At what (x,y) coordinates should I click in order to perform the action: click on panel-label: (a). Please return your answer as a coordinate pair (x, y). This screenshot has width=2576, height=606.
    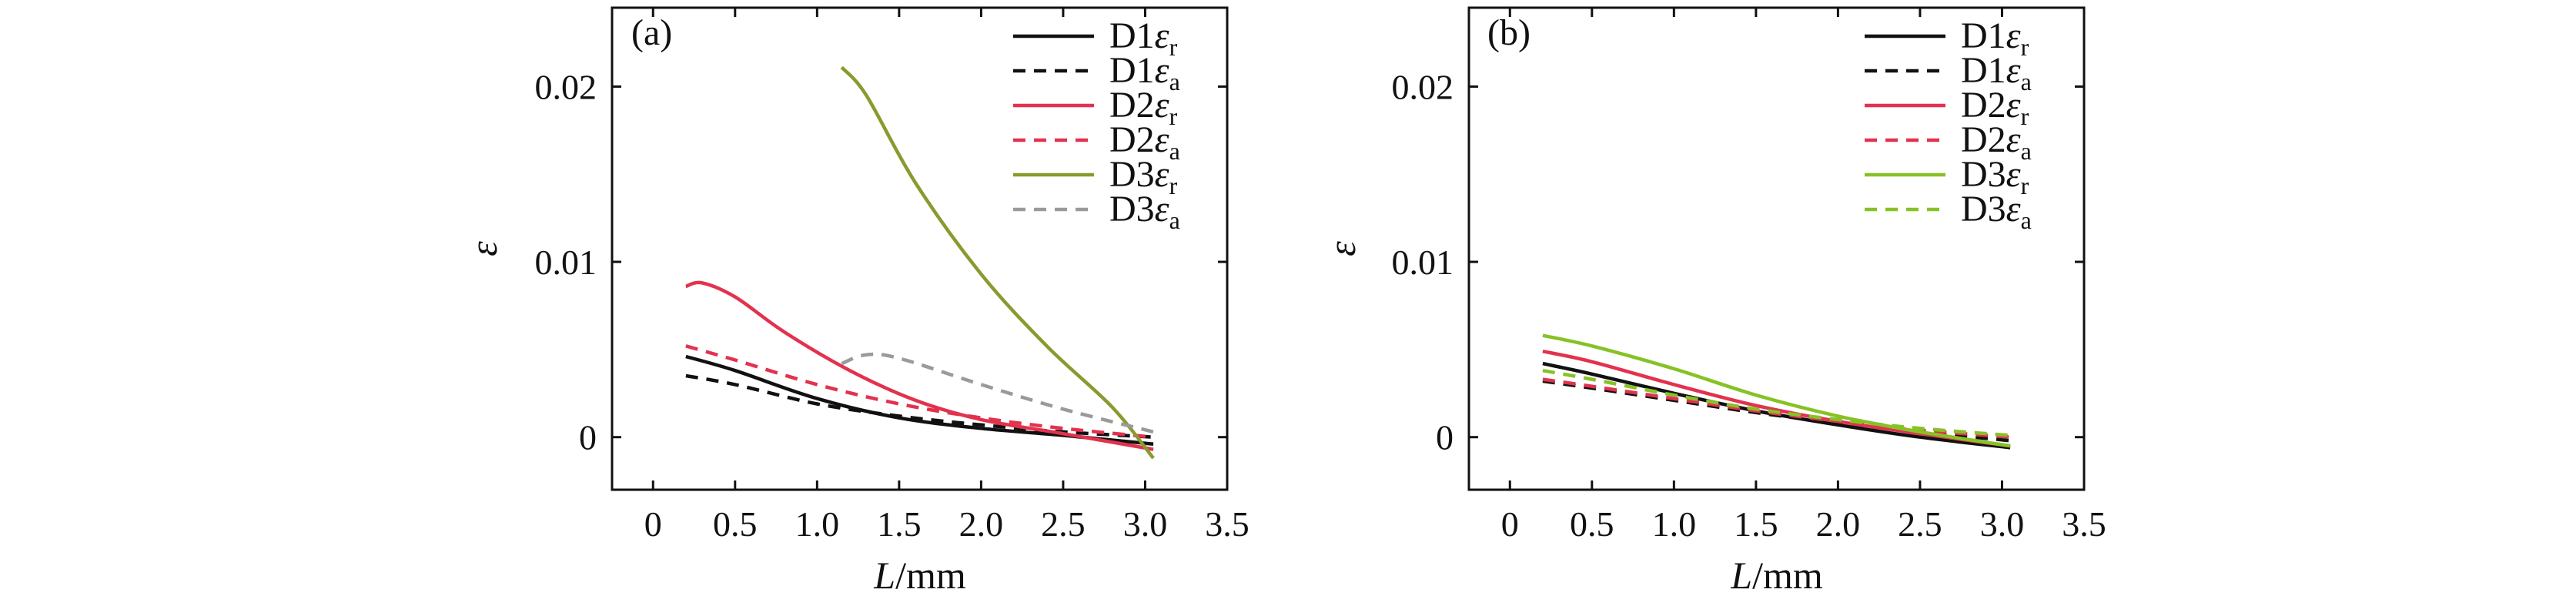
    Looking at the image, I should click on (651, 32).